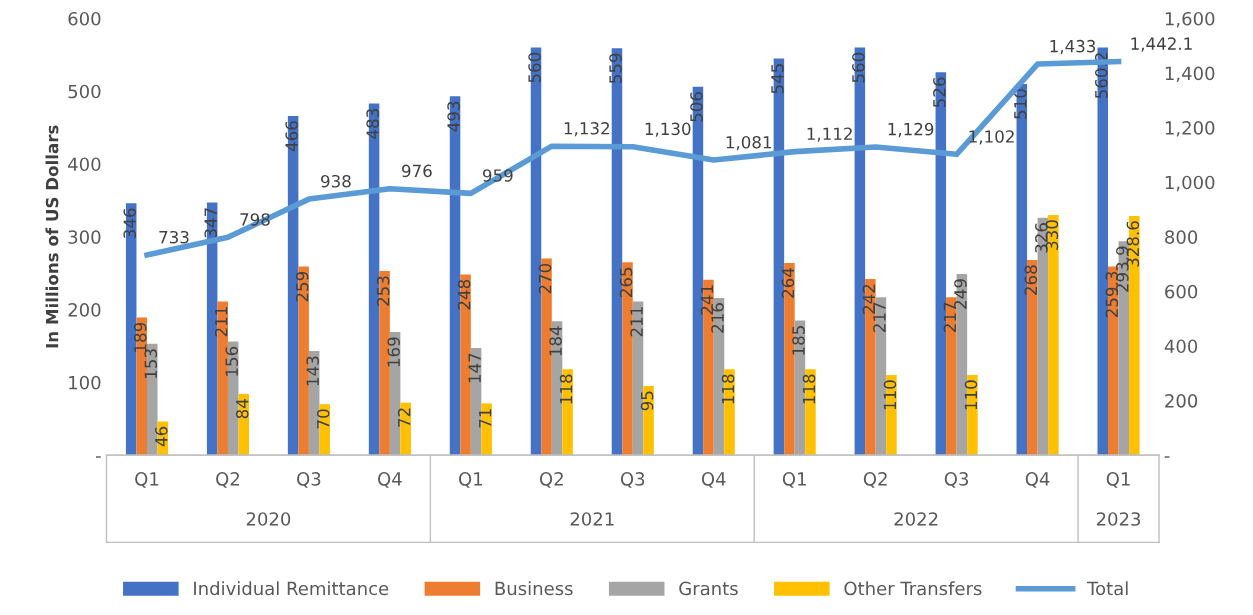  I want to click on y-tick-label: -, so click(98, 457).